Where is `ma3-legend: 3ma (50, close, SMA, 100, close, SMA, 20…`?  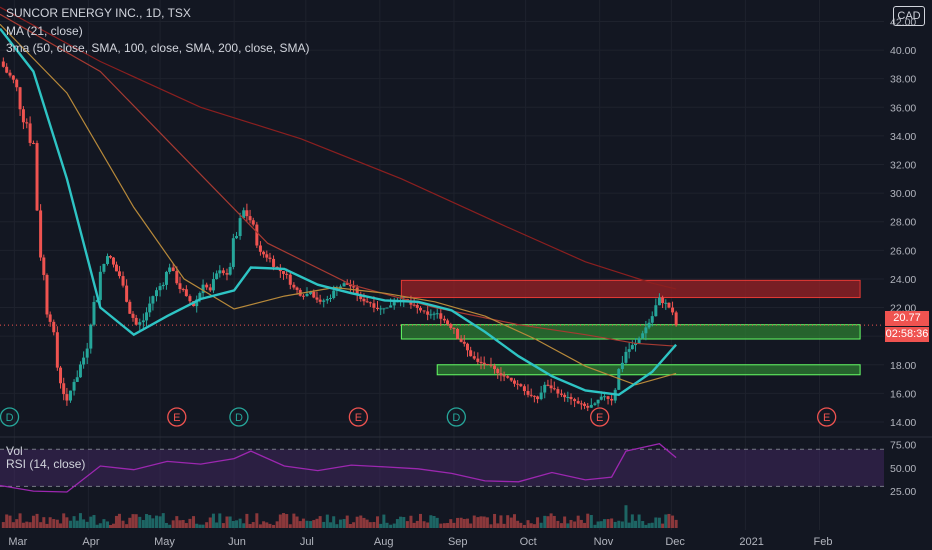
ma3-legend: 3ma (50, close, SMA, 100, close, SMA, 20… is located at coordinates (158, 48).